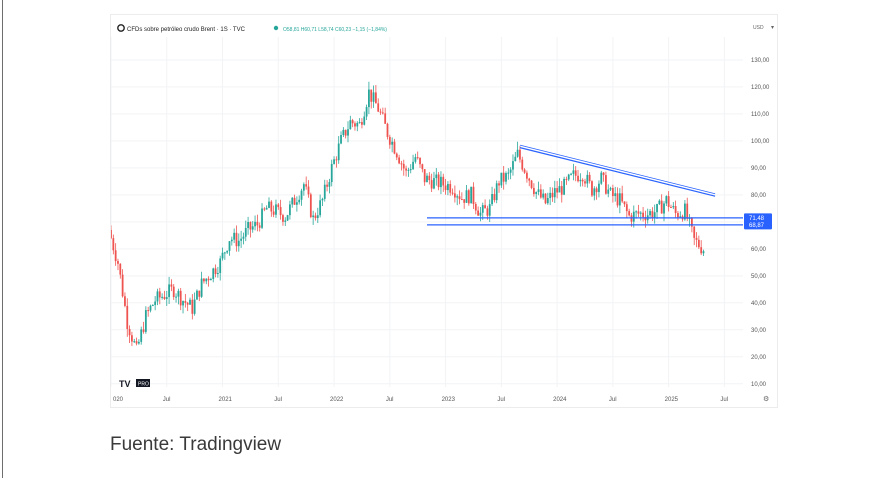  Describe the element at coordinates (760, 115) in the screenshot. I see `y-tick-label: 110,00` at that location.